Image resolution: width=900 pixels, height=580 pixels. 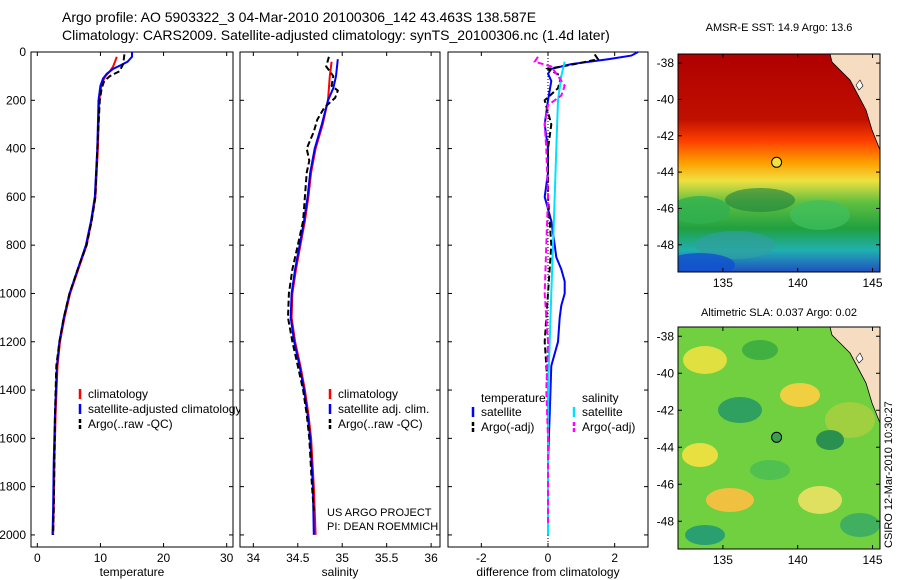 What do you see at coordinates (164, 409) in the screenshot?
I see `legend-label: satellite-adjusted climatology` at bounding box center [164, 409].